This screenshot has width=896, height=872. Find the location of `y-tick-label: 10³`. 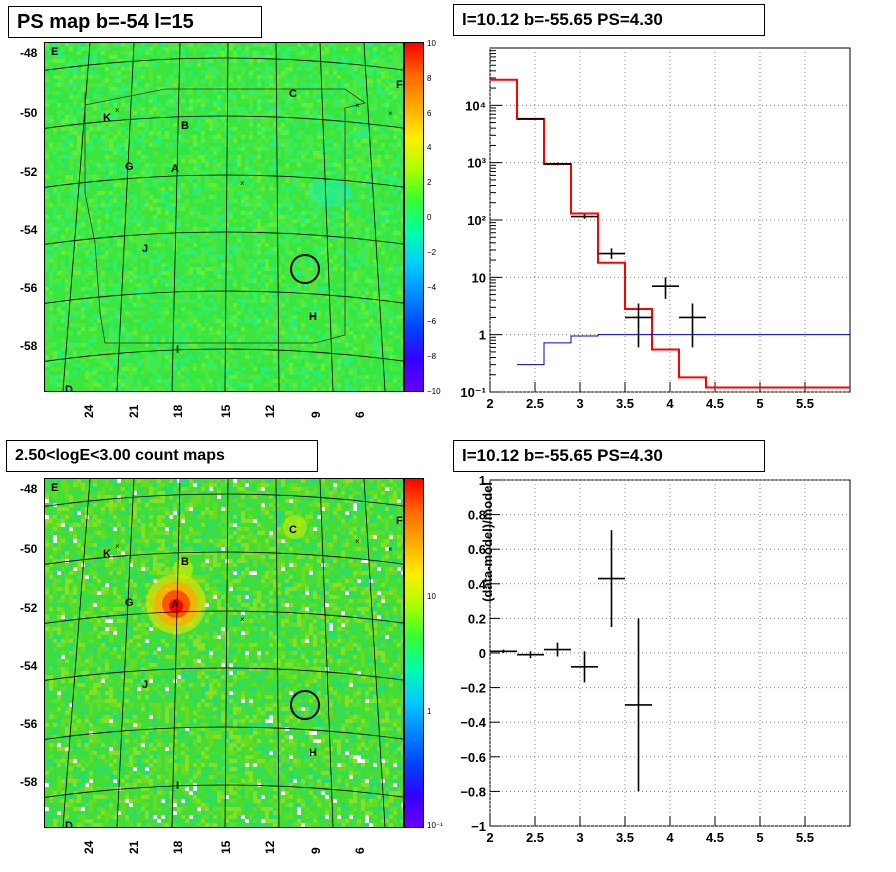

y-tick-label: 10³ is located at coordinates (476, 163).